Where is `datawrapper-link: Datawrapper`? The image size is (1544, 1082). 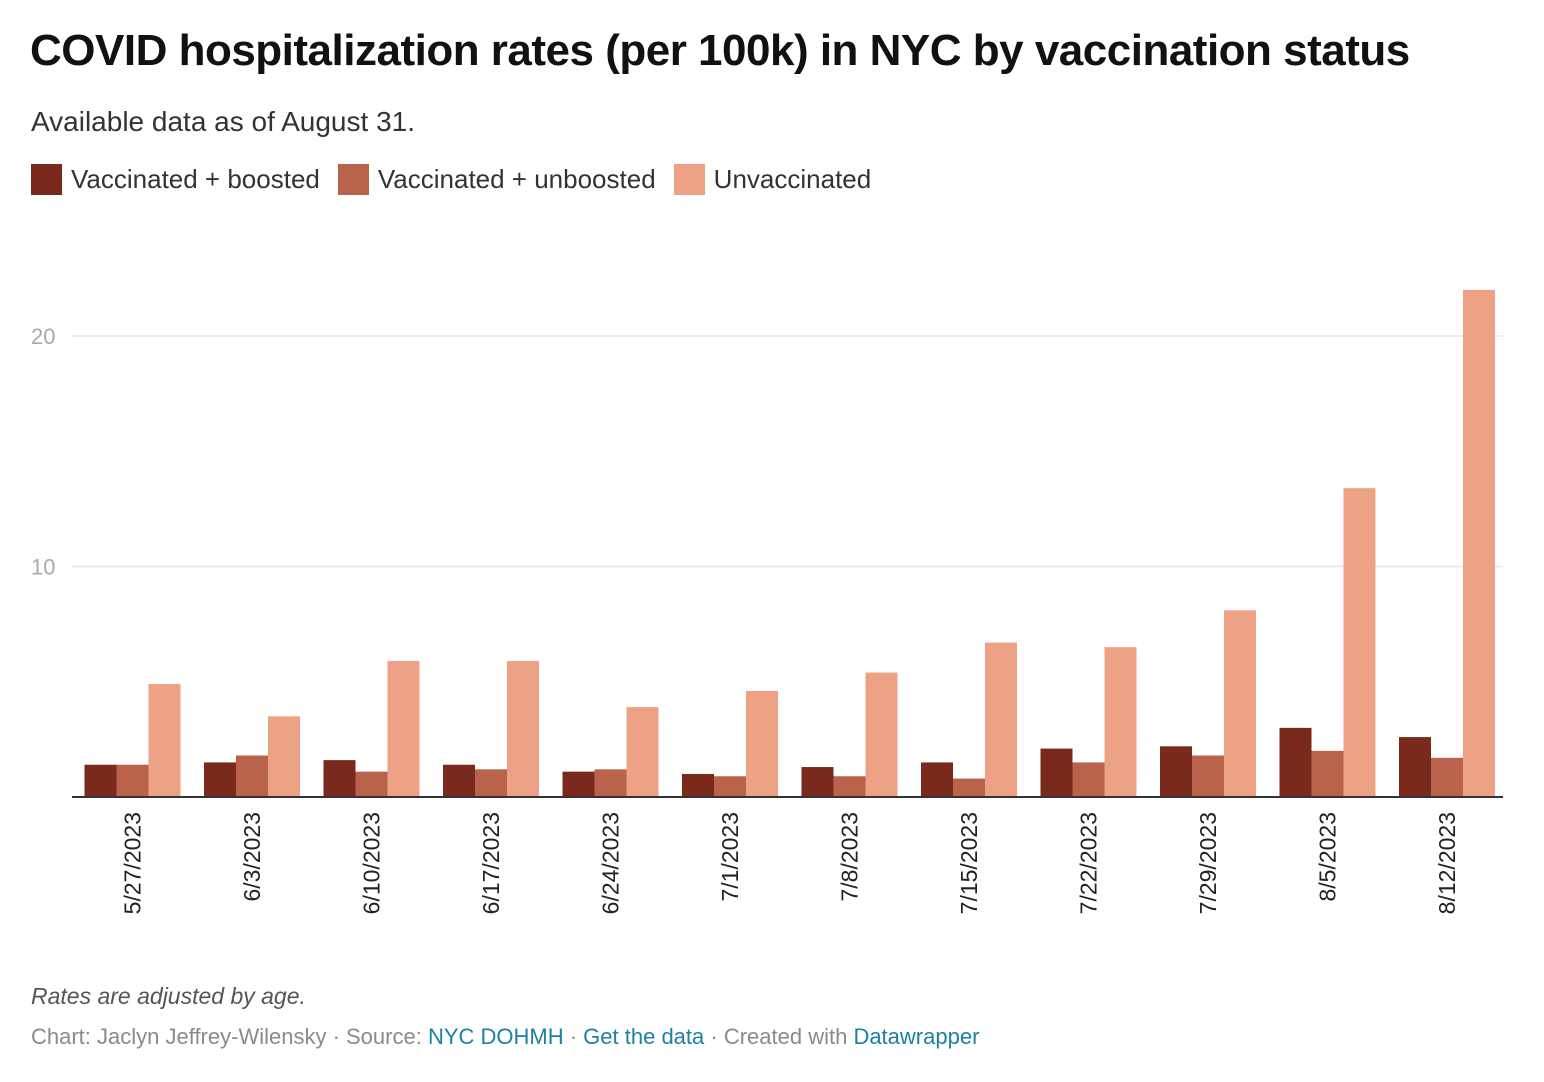 datawrapper-link: Datawrapper is located at coordinates (916, 1036).